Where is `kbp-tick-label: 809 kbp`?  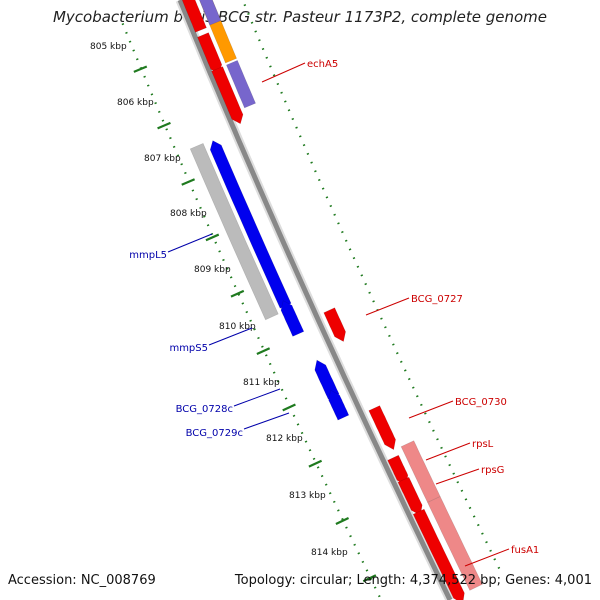 kbp-tick-label: 809 kbp is located at coordinates (212, 270).